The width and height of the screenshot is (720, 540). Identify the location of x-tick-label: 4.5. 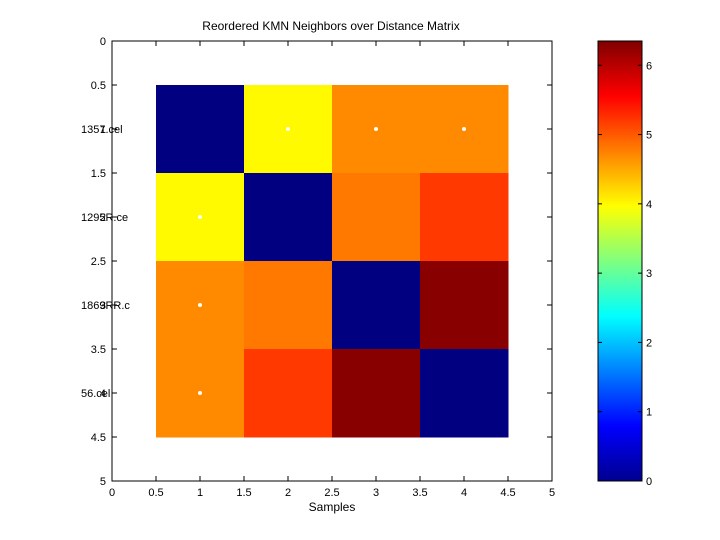
(507, 493).